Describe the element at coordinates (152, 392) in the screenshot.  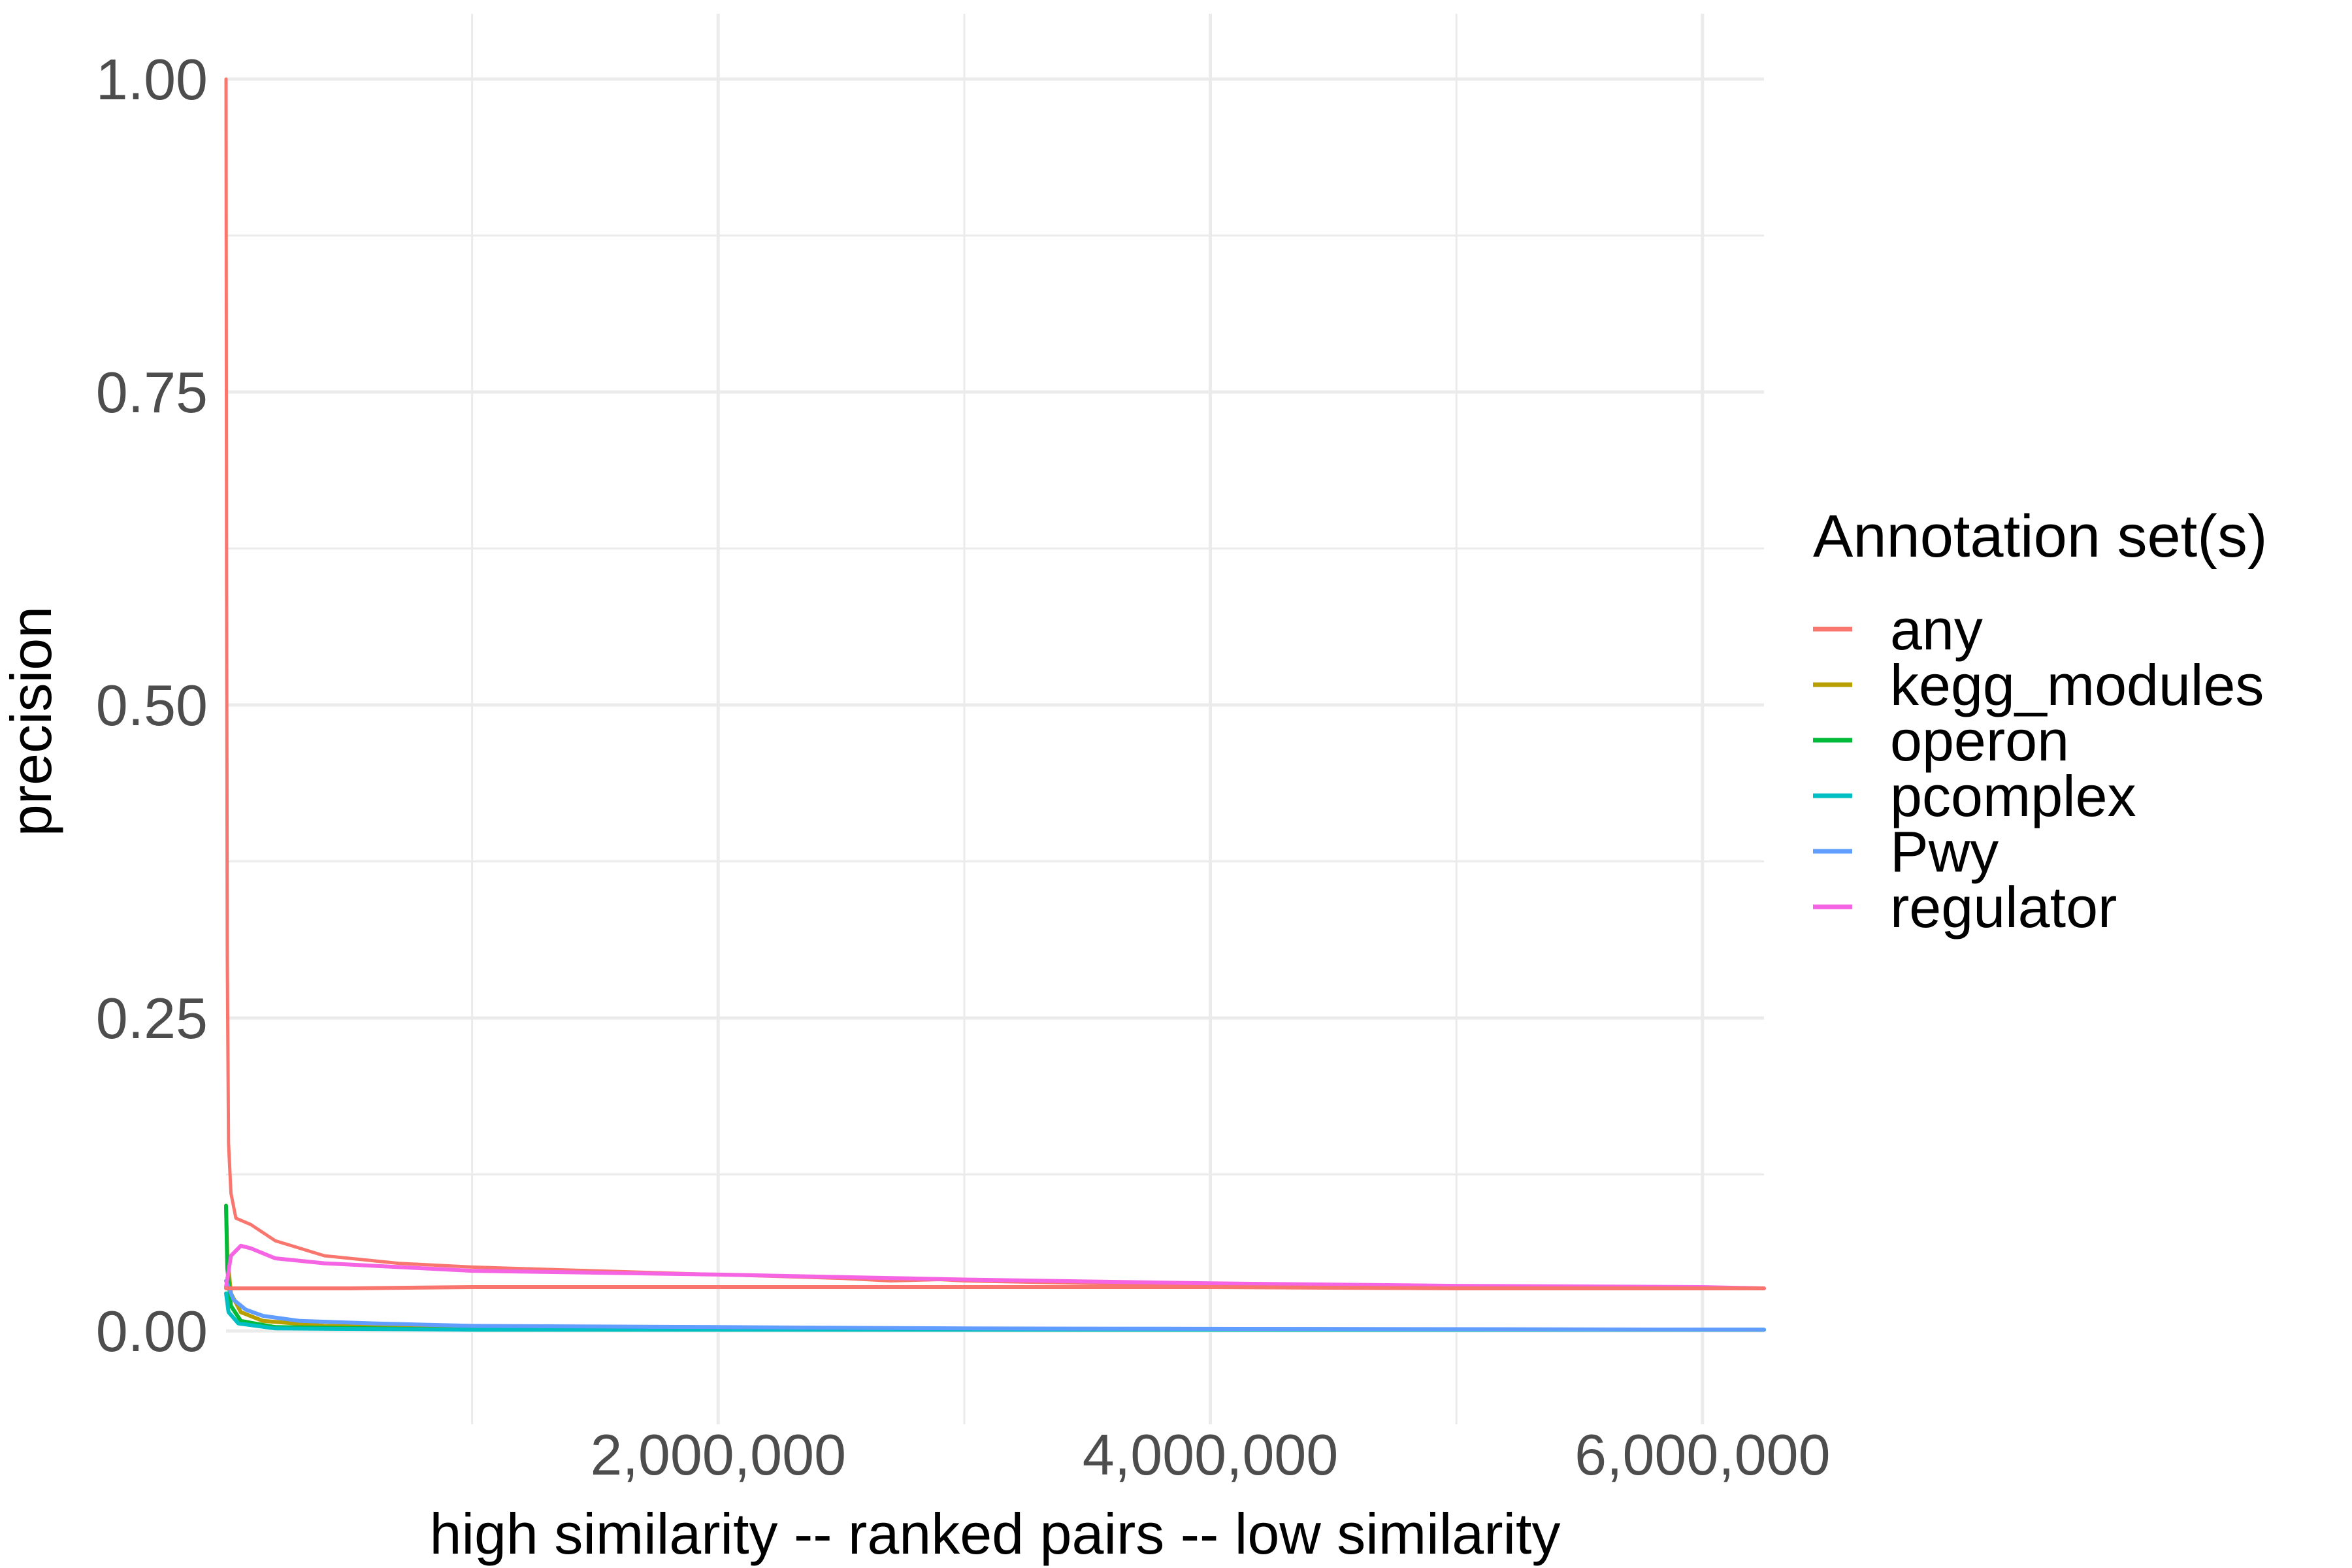
I see `y-tick-label: 0.75` at that location.